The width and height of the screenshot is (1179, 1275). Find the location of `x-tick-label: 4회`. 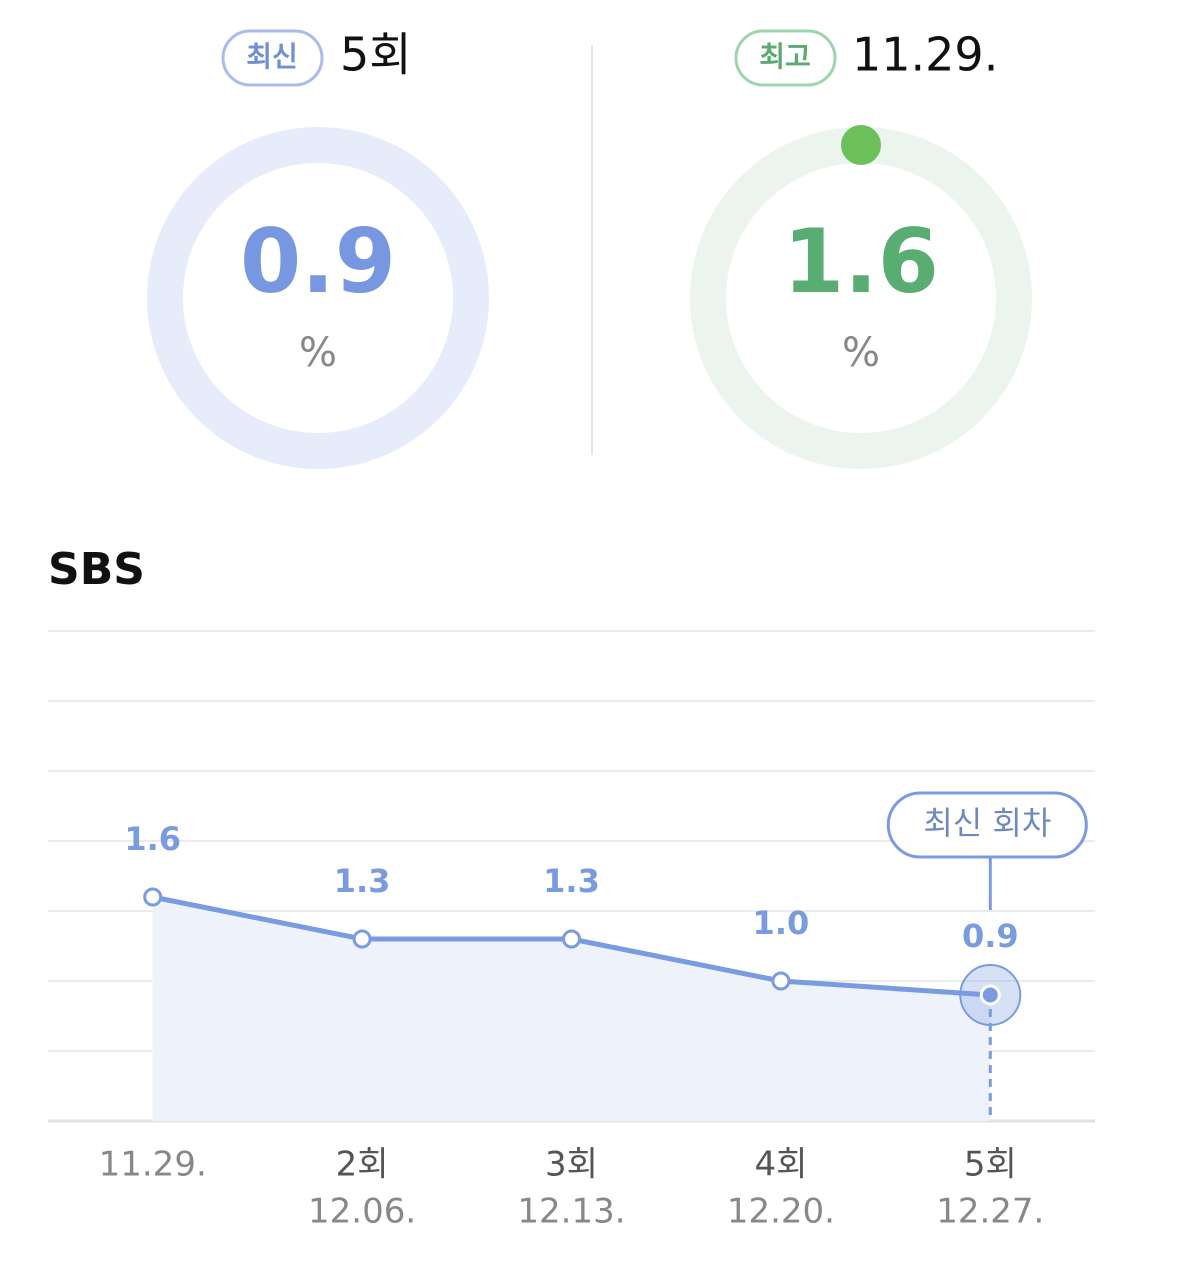

x-tick-label: 4회 is located at coordinates (780, 1165).